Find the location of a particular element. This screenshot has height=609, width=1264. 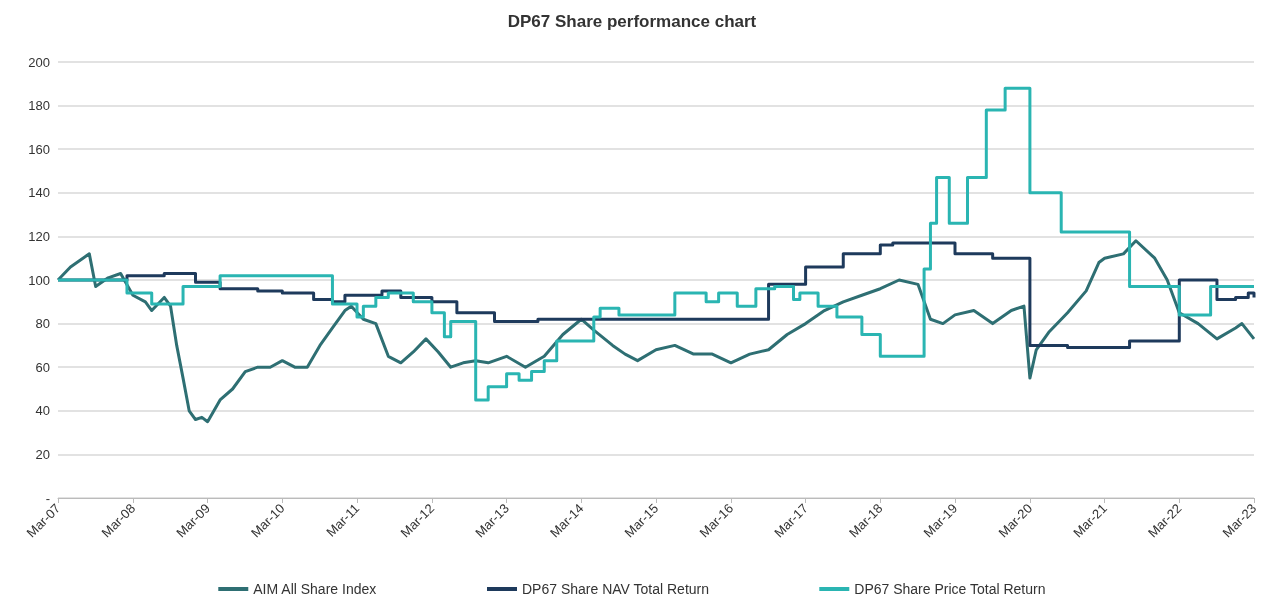

y-tick-label: 140 is located at coordinates (39, 193).